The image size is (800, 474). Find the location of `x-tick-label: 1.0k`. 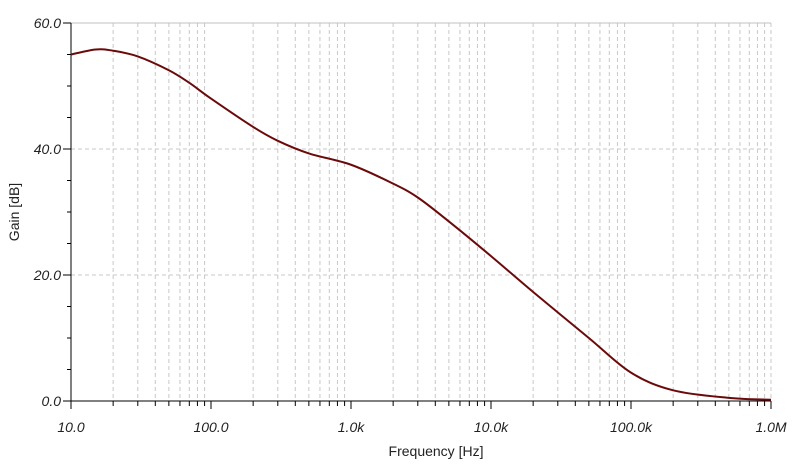

x-tick-label: 1.0k is located at coordinates (351, 427).